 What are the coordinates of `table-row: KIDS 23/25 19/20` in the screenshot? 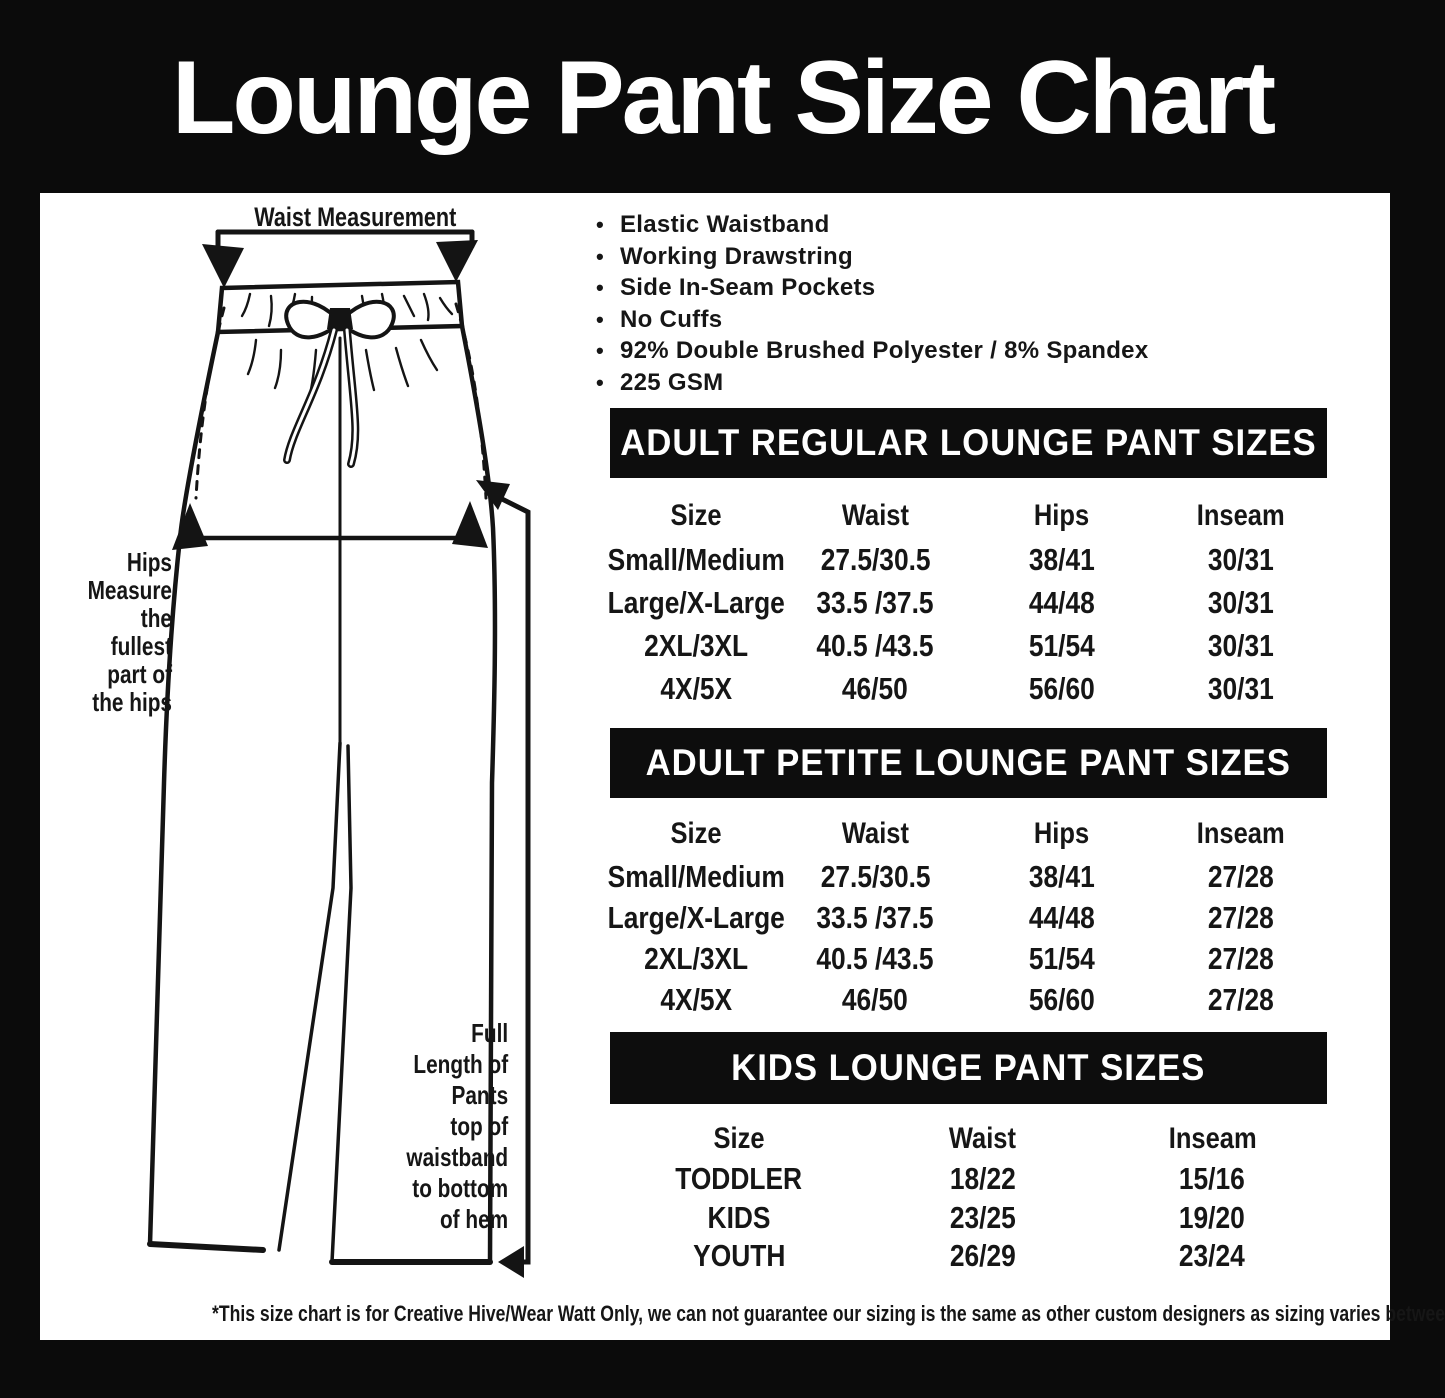 It's located at (968, 1218).